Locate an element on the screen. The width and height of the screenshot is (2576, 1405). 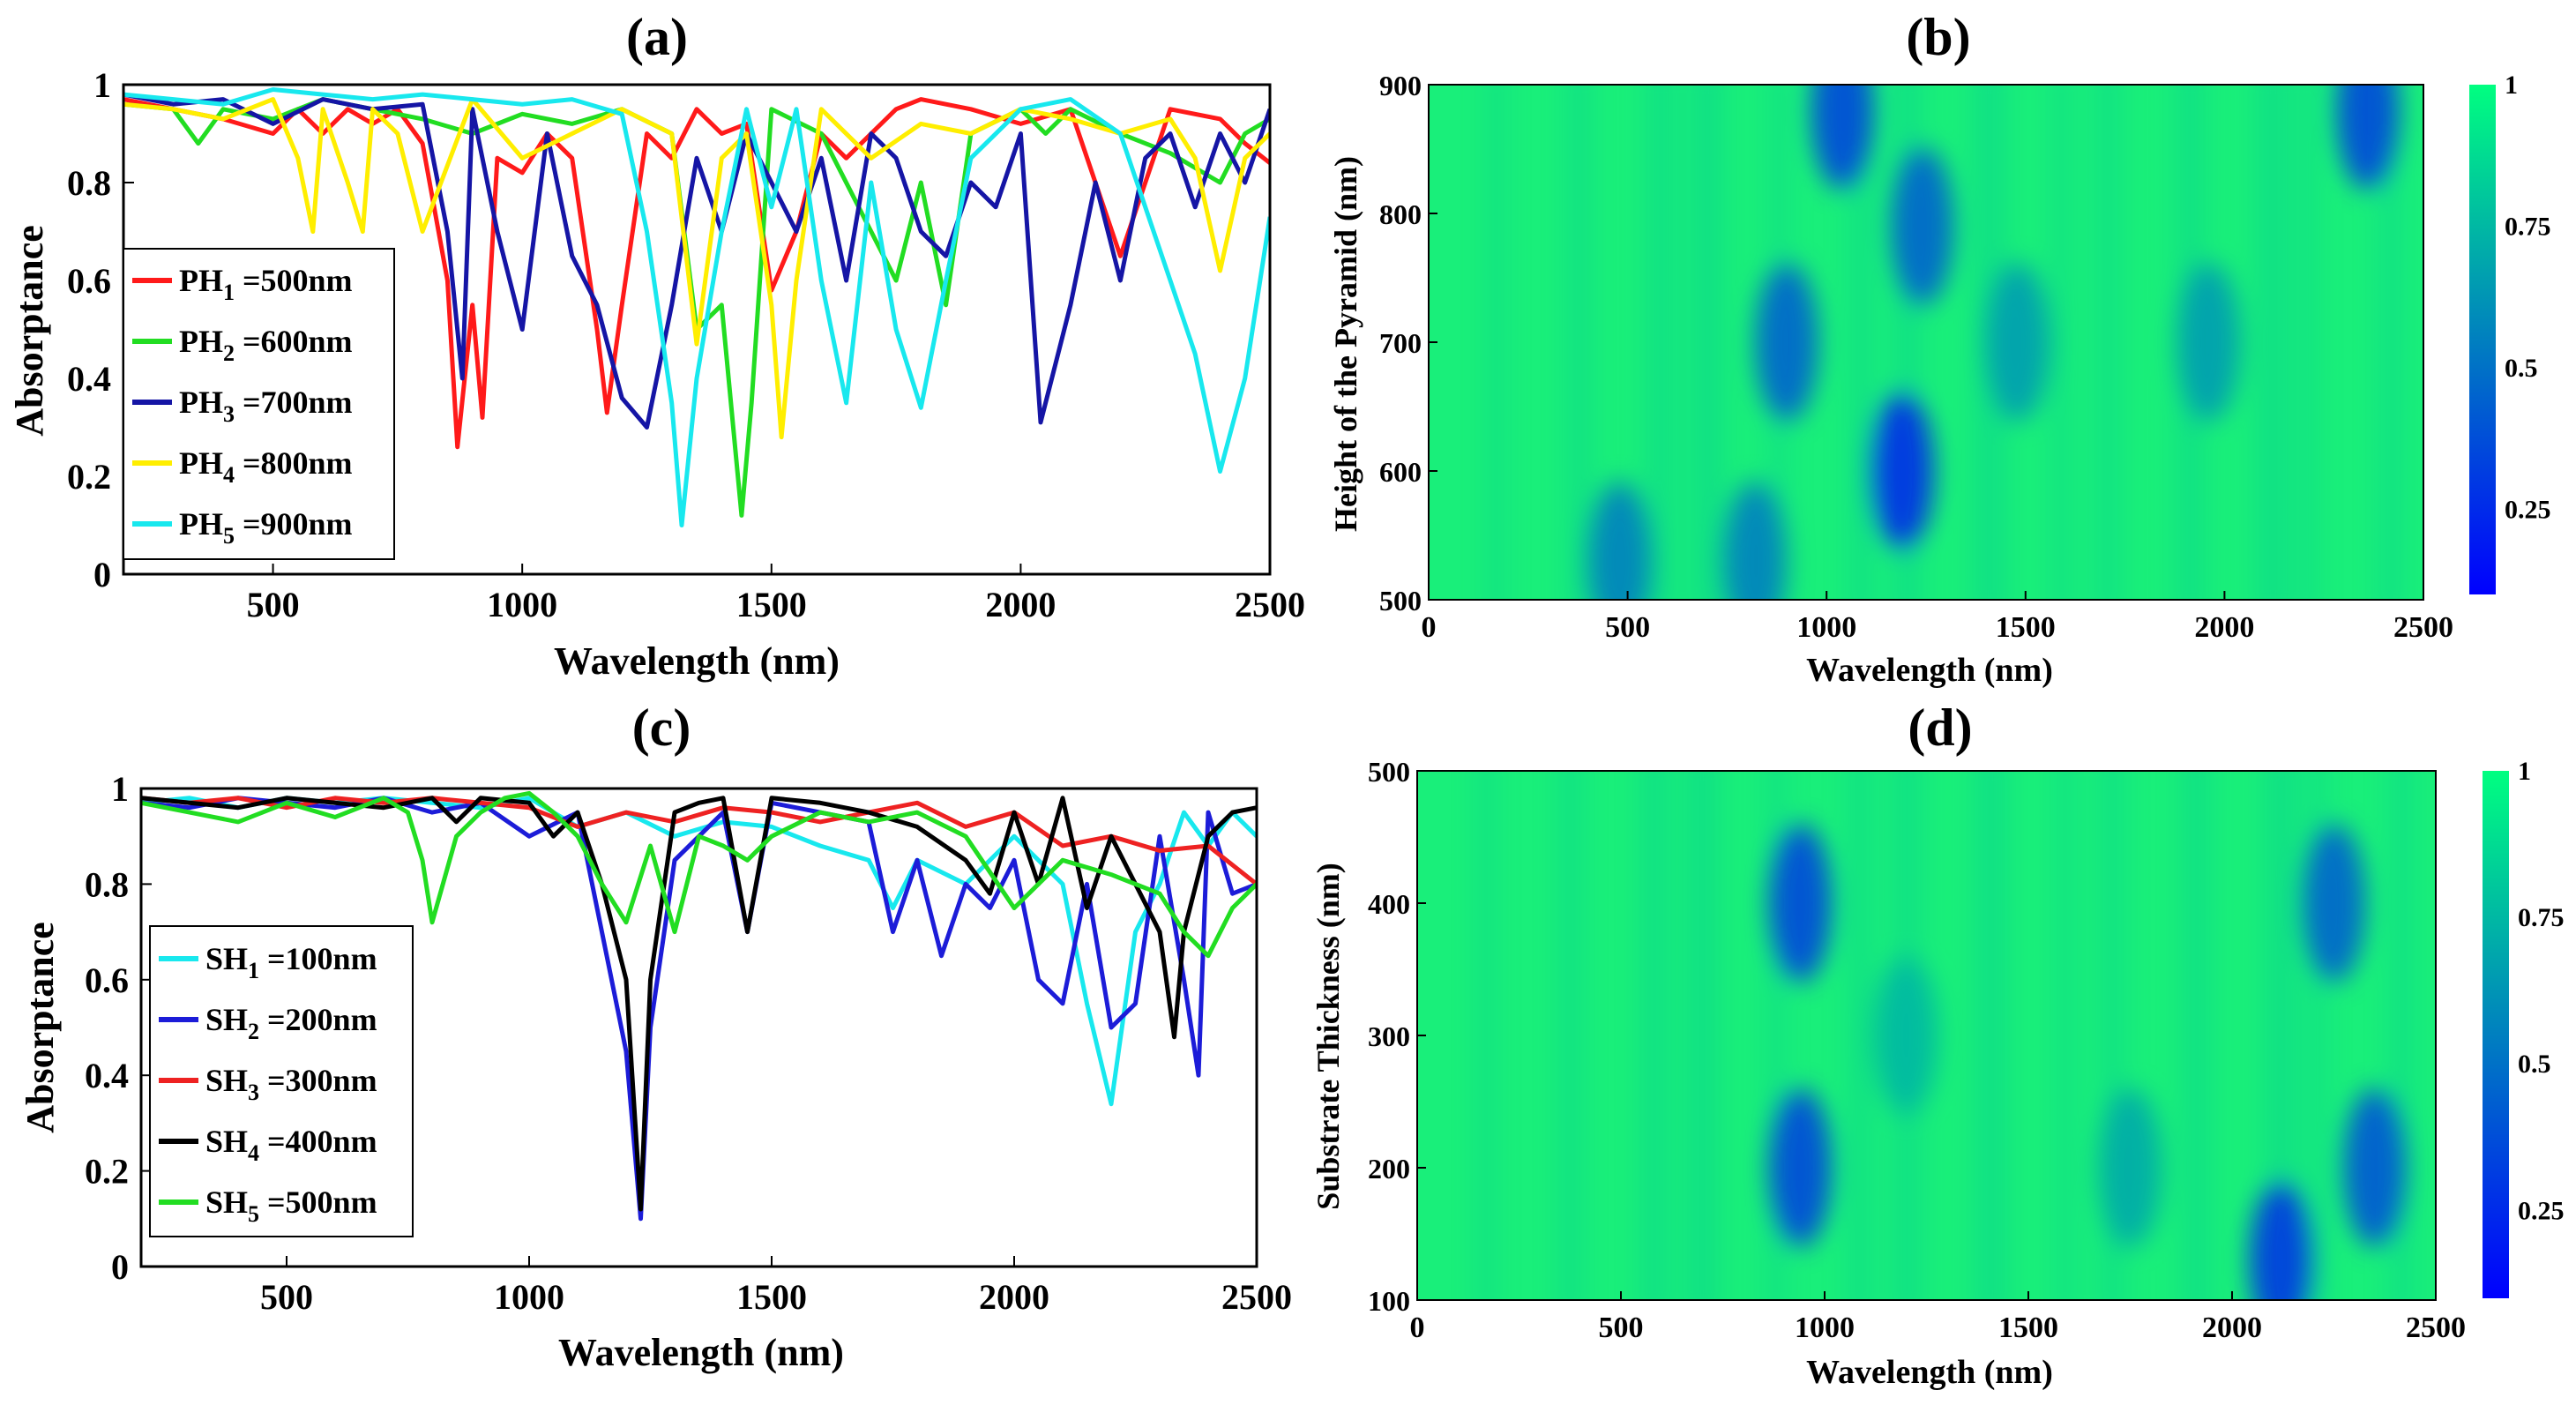
legend-entry: PH1 =500nm is located at coordinates (266, 284).